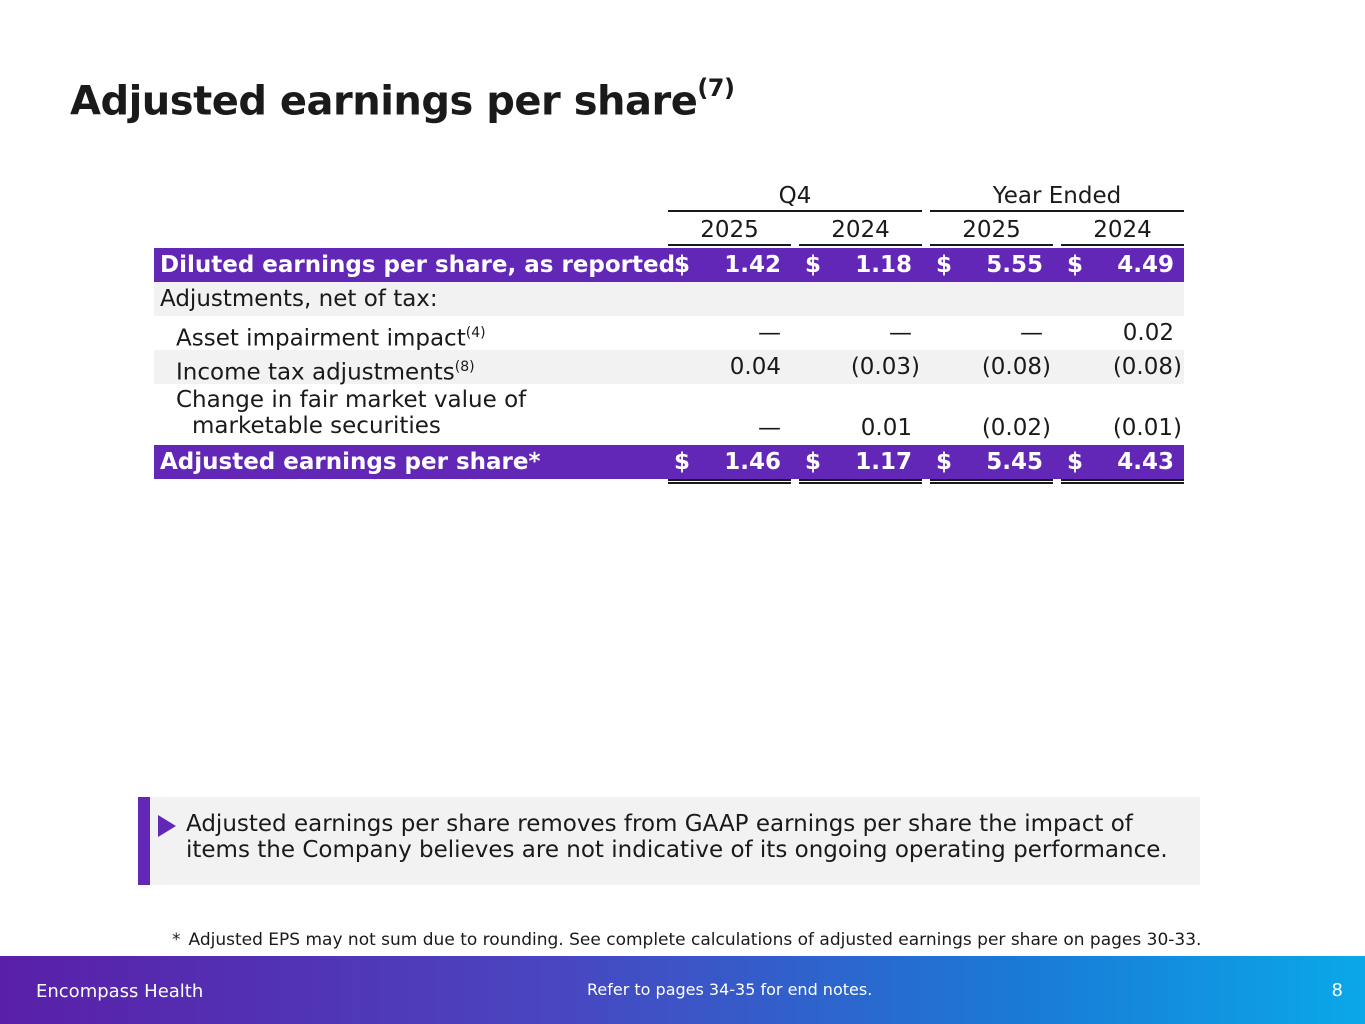 This screenshot has height=1024, width=1365. What do you see at coordinates (716, 88) in the screenshot?
I see `title-footnote-ref: (7)` at bounding box center [716, 88].